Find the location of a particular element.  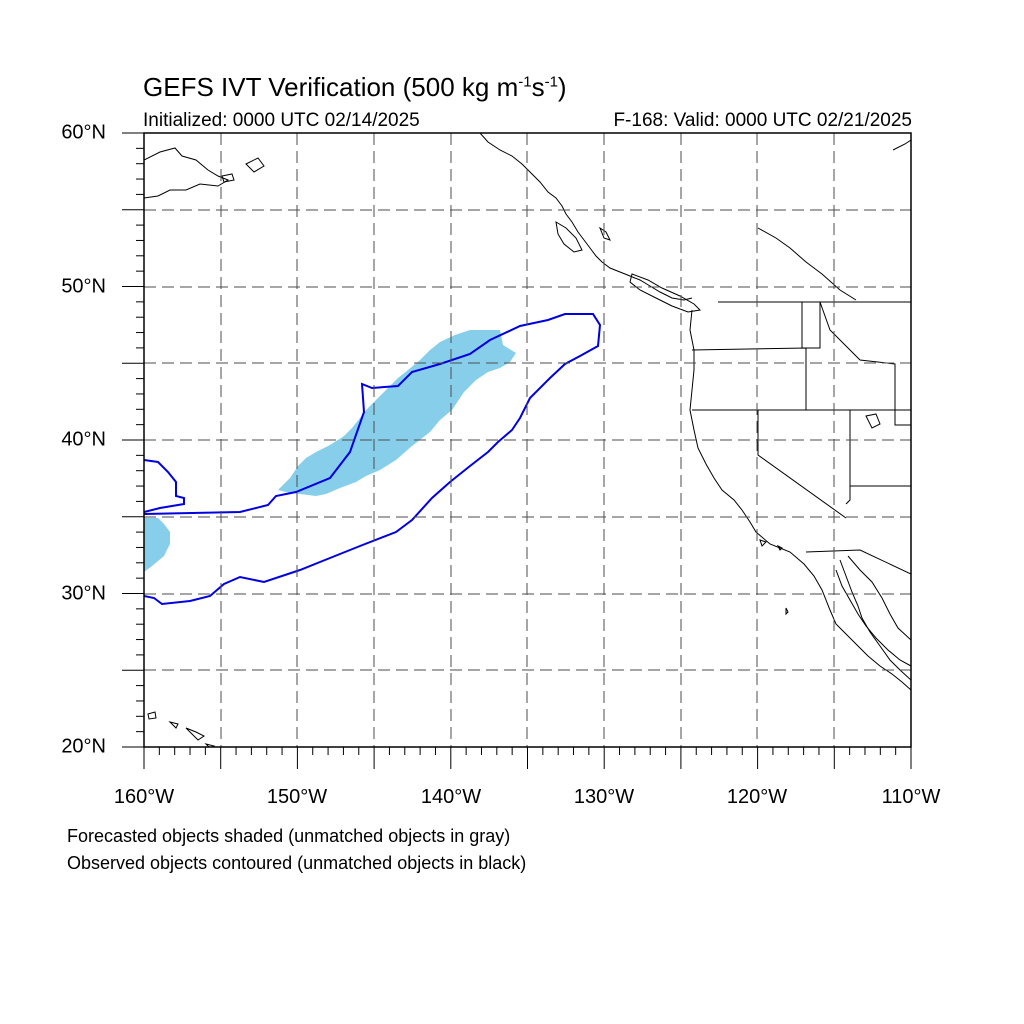

lat-tick-label-50: 50°N is located at coordinates (83, 286).